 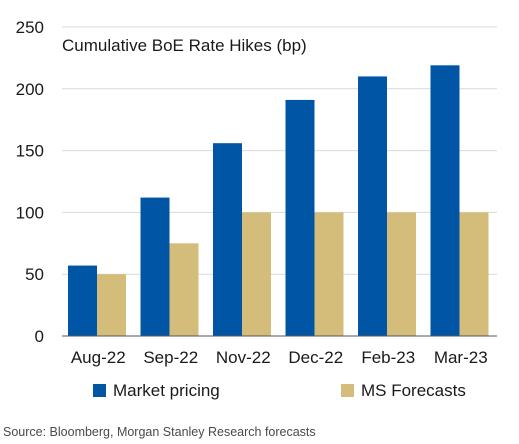 What do you see at coordinates (388, 357) in the screenshot?
I see `x-tick-label: Feb-23` at bounding box center [388, 357].